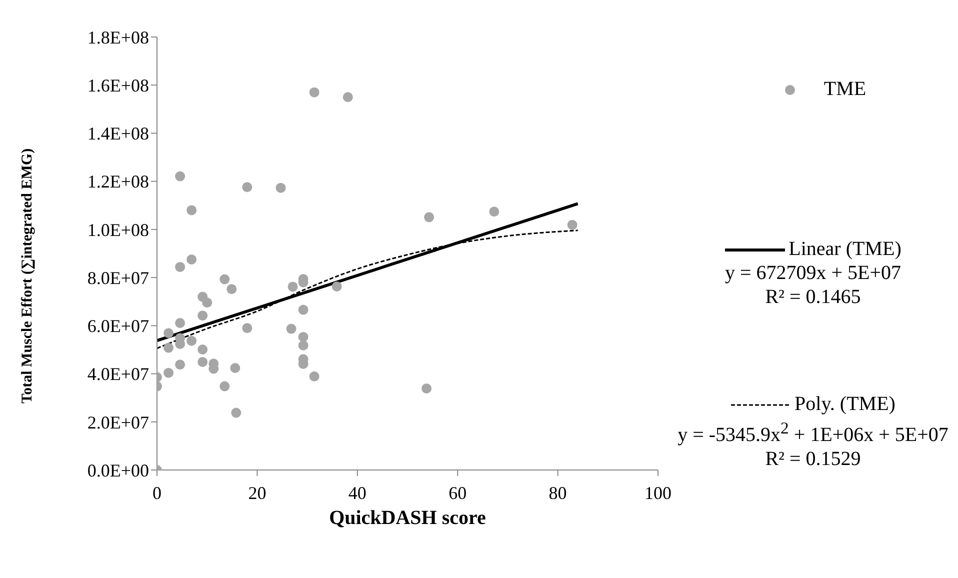  Describe the element at coordinates (357, 492) in the screenshot. I see `x-tick-label: 40` at that location.